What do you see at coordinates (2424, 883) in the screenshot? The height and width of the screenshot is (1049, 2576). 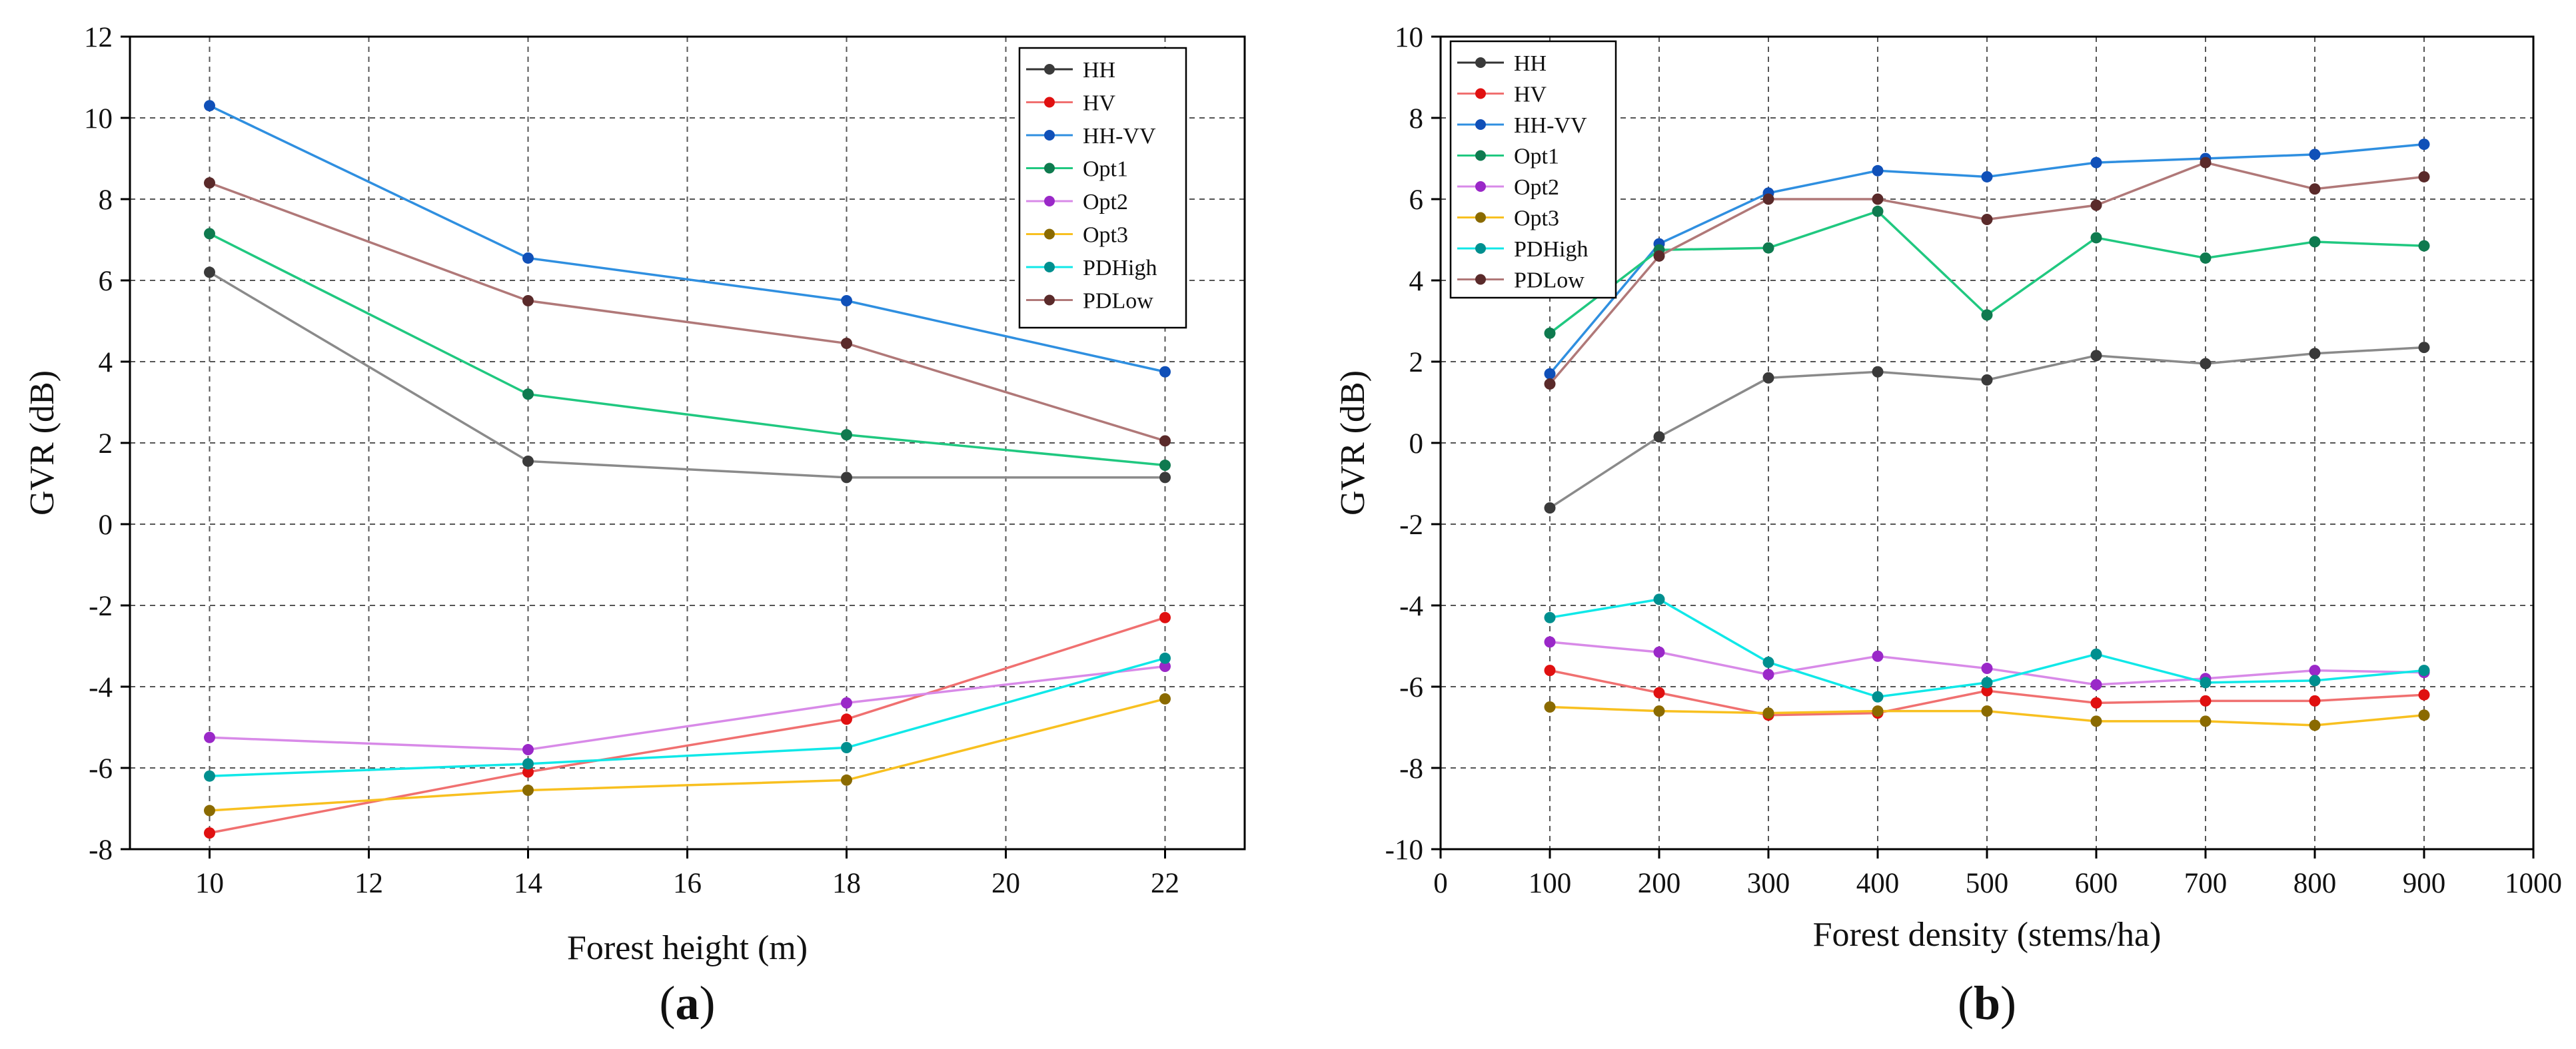 I see `x-tick-label: 900` at bounding box center [2424, 883].